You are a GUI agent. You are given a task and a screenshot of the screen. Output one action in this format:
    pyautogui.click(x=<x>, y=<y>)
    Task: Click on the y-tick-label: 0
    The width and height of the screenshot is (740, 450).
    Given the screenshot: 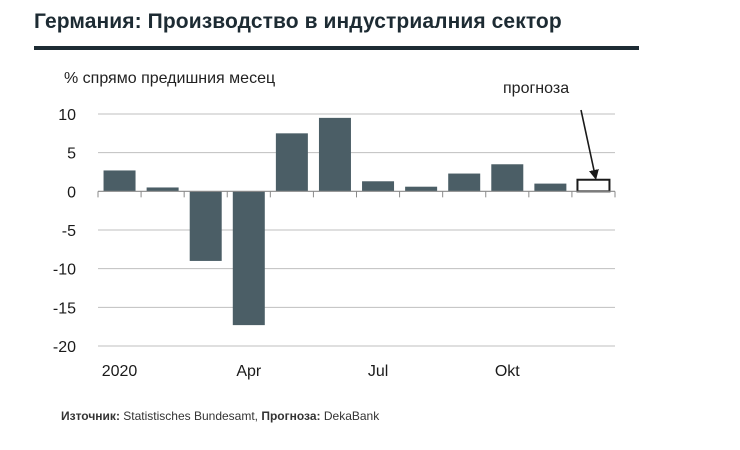 What is the action you would take?
    pyautogui.click(x=71, y=192)
    